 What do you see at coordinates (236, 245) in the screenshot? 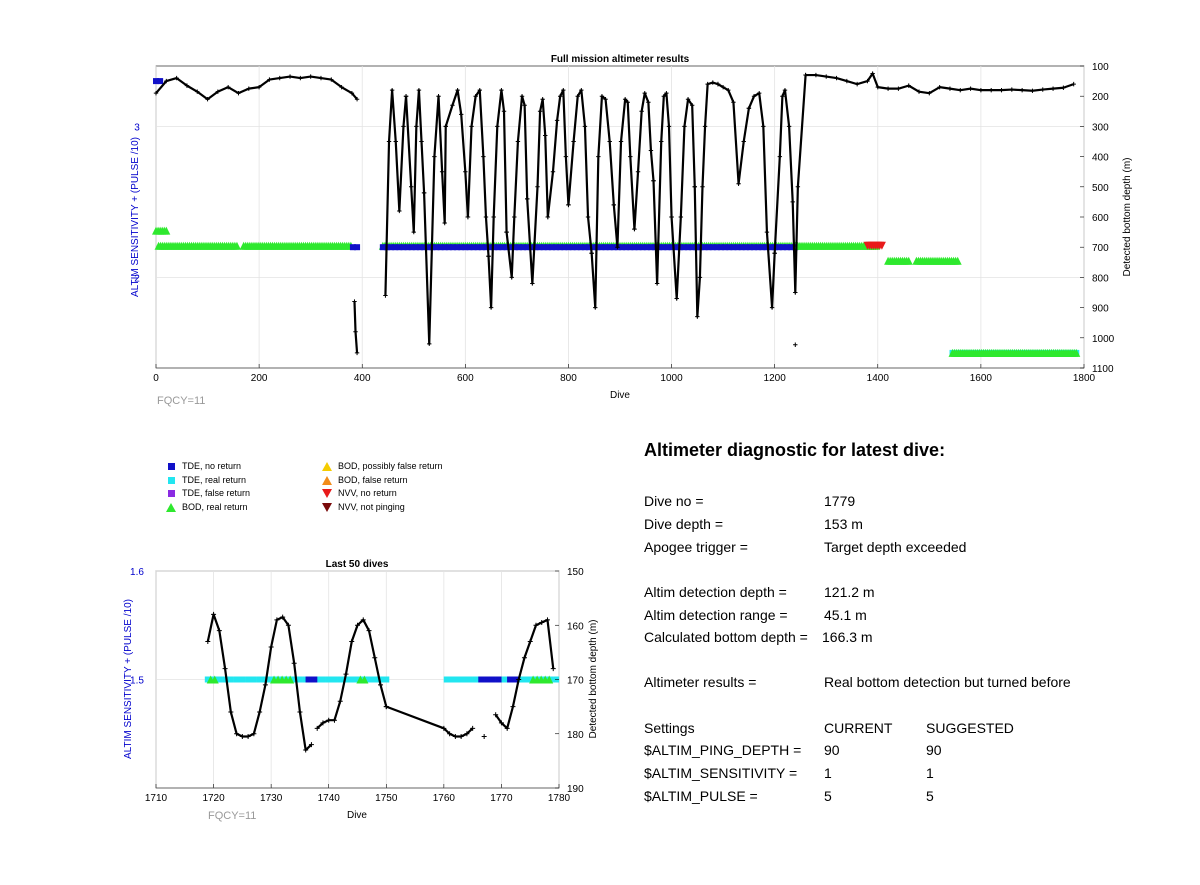
I see `bod-marker` at bounding box center [236, 245].